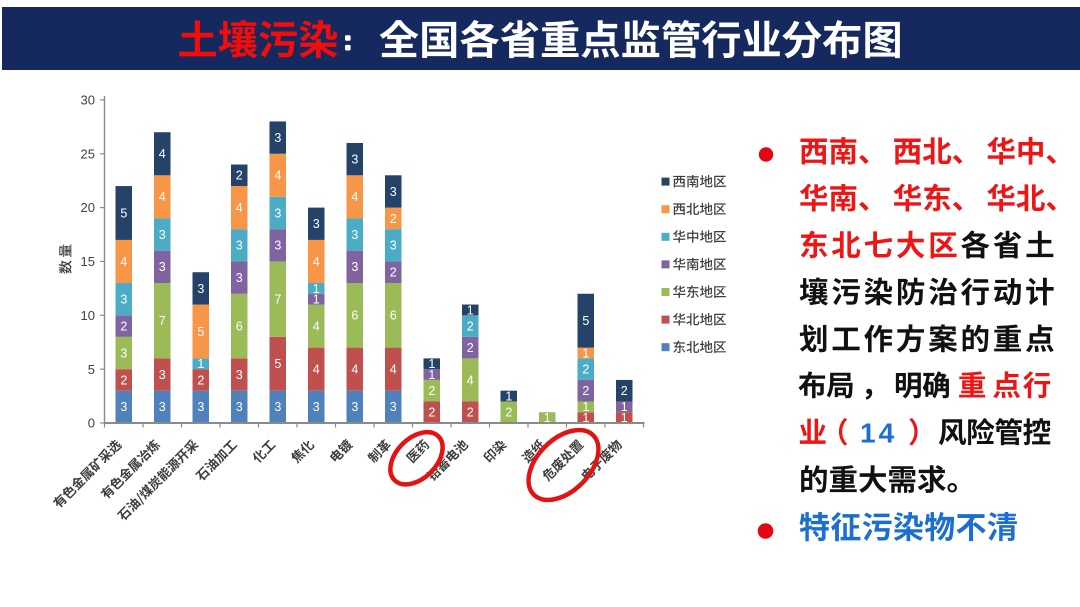 This screenshot has width=1080, height=607. Describe the element at coordinates (88, 153) in the screenshot. I see `svg-text: 25` at that location.